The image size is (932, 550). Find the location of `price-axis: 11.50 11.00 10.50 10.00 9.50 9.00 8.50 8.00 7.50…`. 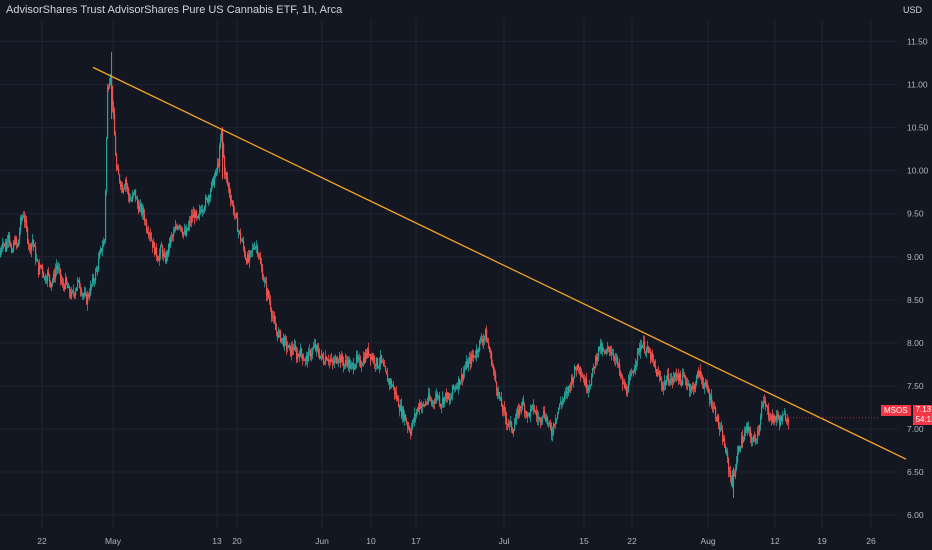

price-axis: 11.50 11.00 10.50 10.00 9.50 9.00 8.50 8.00 7.50… is located at coordinates (918, 279).